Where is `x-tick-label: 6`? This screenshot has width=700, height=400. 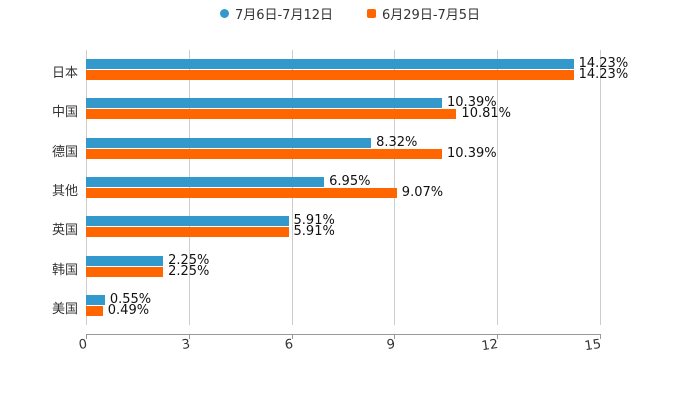
x-tick-label: 6 is located at coordinates (289, 345).